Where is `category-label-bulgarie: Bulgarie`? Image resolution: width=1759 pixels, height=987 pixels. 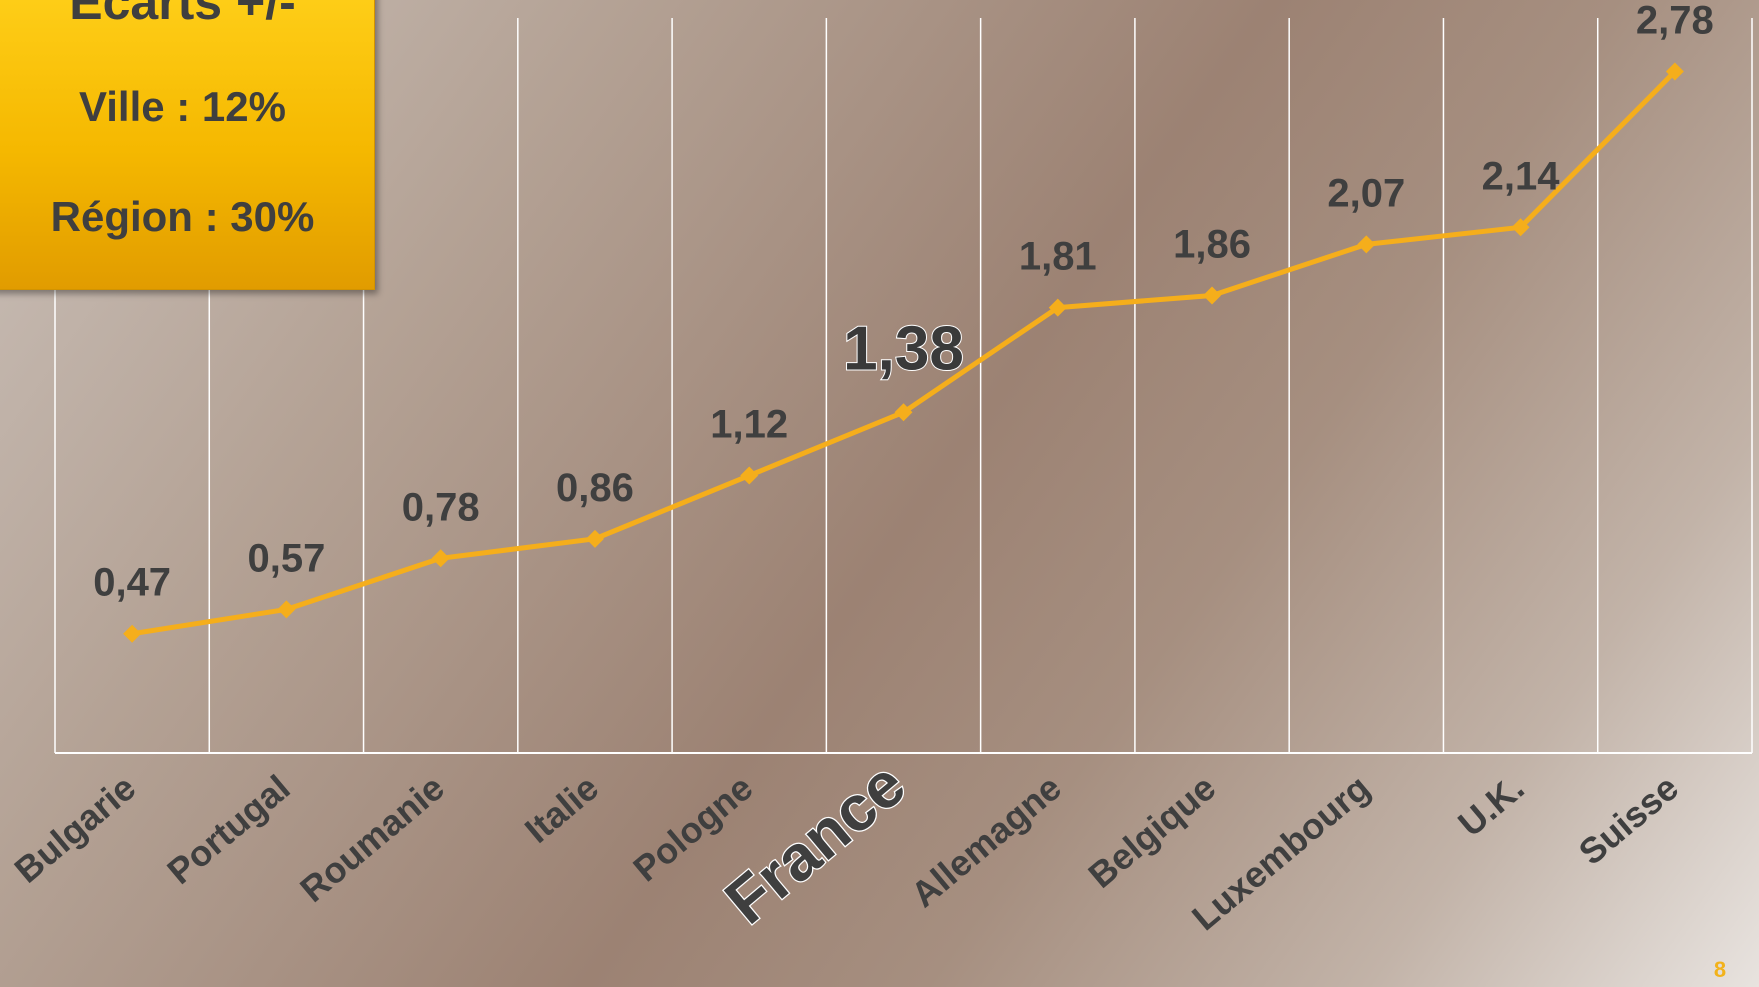 category-label-bulgarie: Bulgarie is located at coordinates (75, 829).